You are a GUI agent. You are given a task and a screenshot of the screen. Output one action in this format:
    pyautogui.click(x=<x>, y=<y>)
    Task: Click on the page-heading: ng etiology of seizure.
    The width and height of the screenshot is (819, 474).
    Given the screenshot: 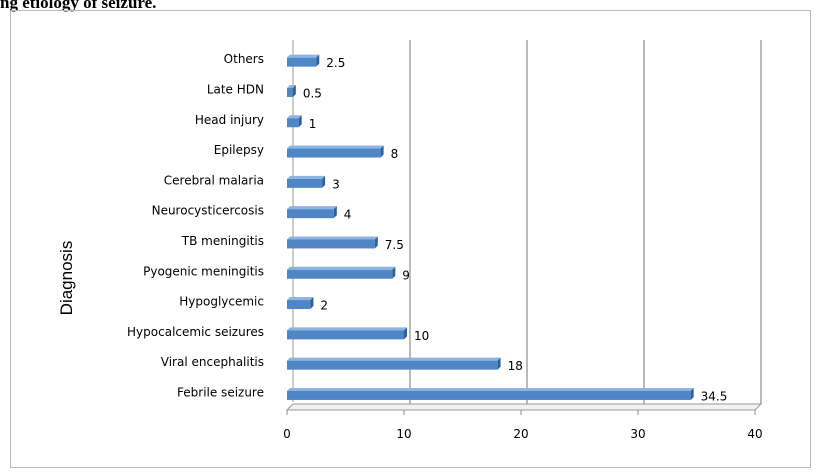 What is the action you would take?
    pyautogui.click(x=78, y=6)
    